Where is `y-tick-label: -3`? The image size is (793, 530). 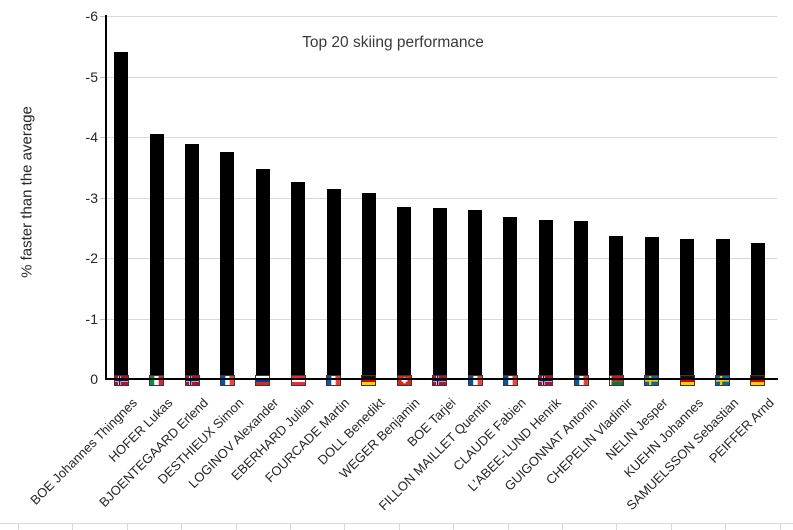
y-tick-label: -3 is located at coordinates (91, 197).